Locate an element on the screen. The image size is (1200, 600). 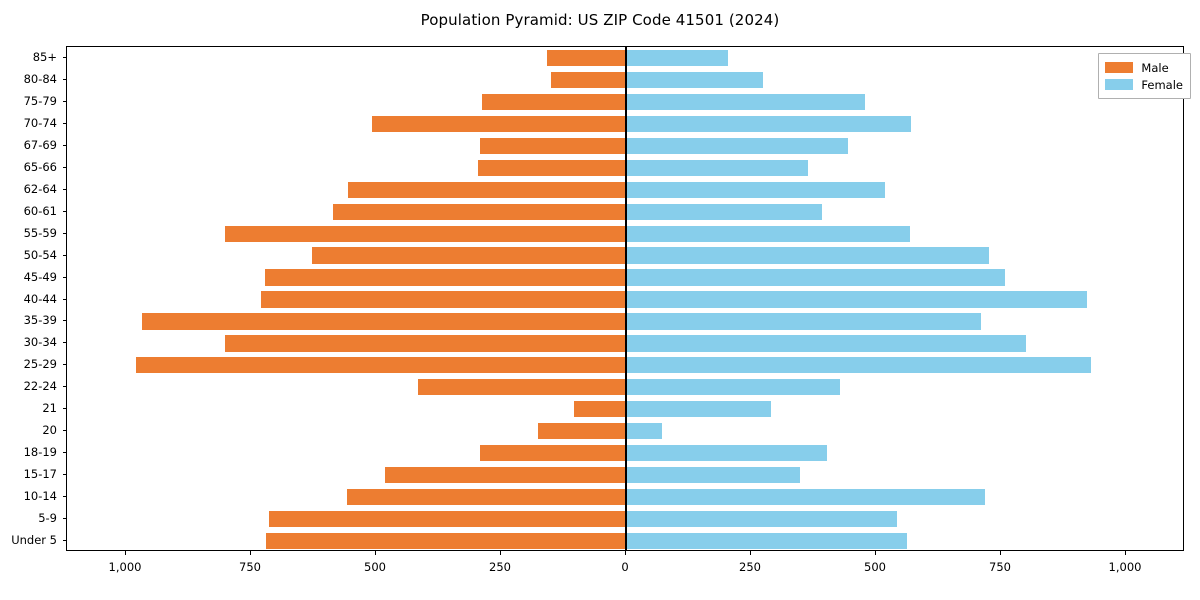
y-tick-label: 25-29 is located at coordinates (40, 364).